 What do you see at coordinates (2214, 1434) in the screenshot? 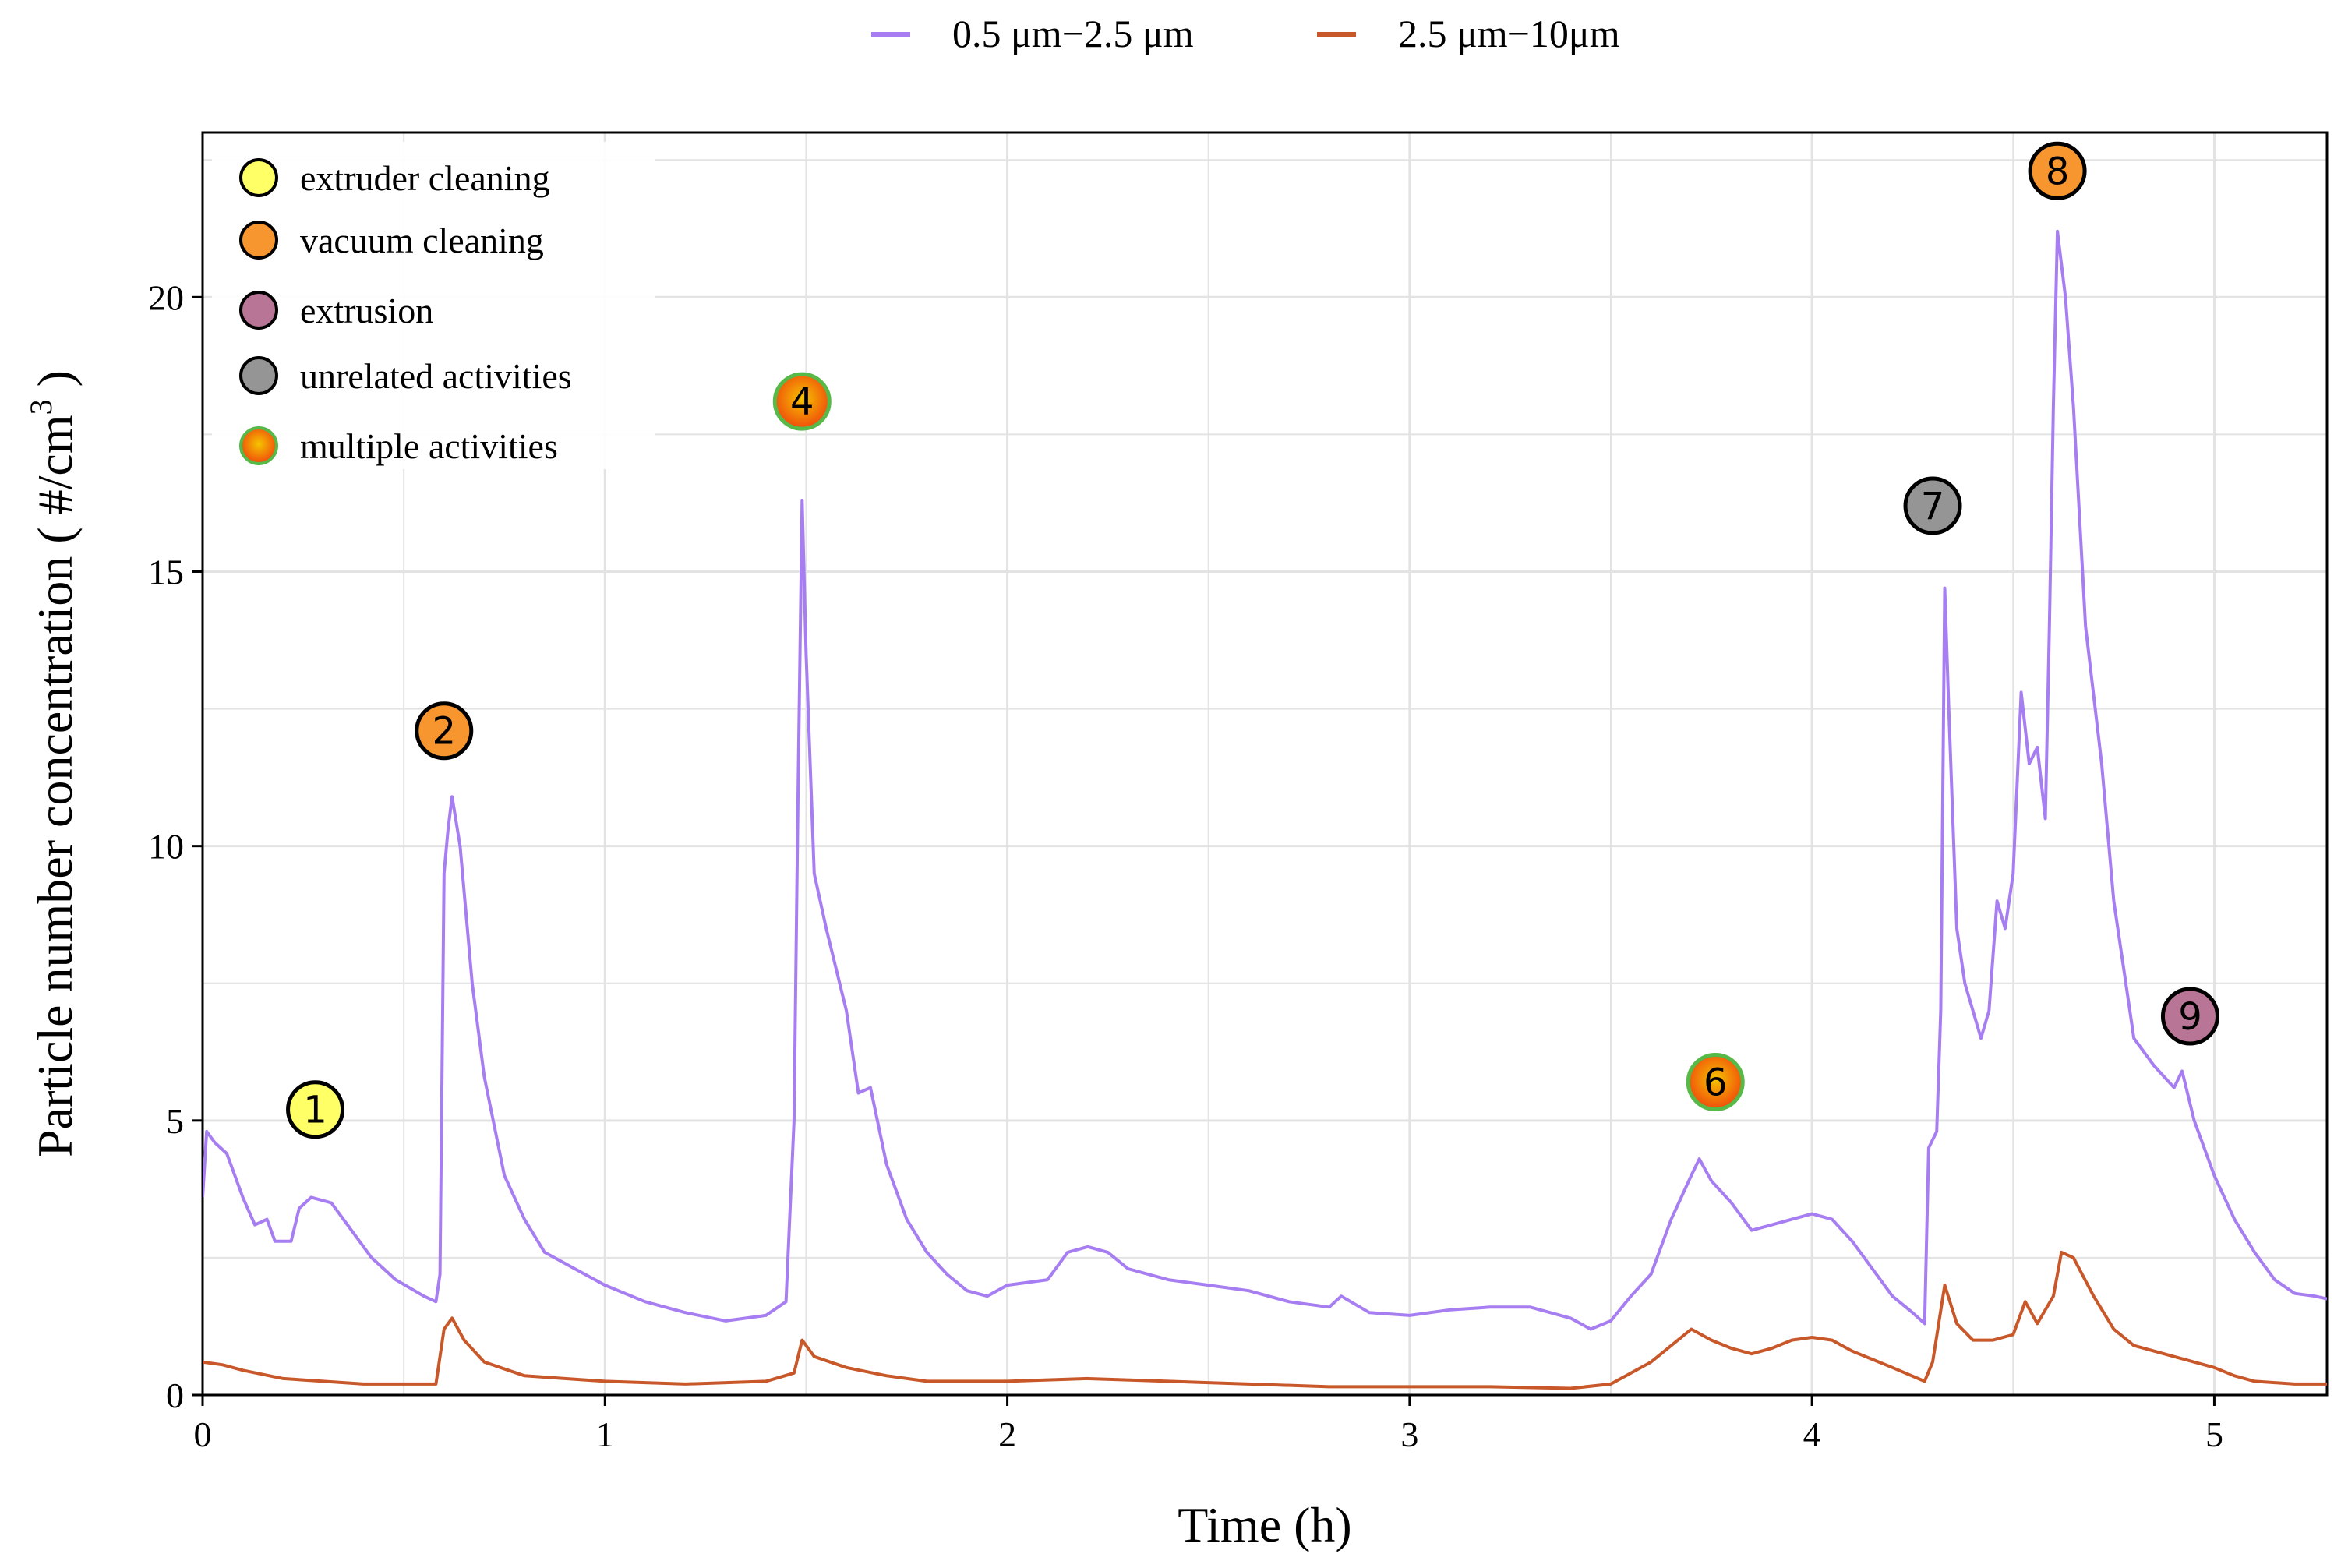
I see `x-tick-label: 5` at bounding box center [2214, 1434].